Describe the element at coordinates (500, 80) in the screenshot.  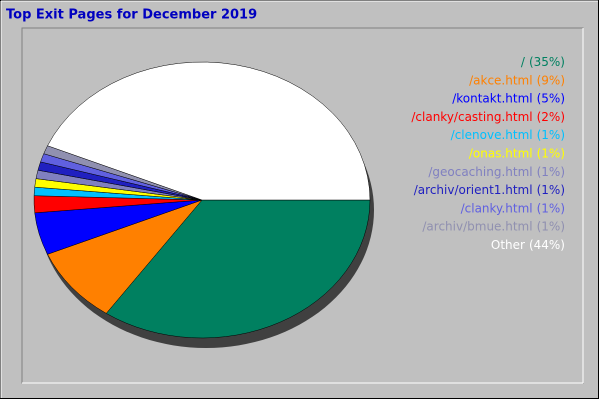
I see `legend-label: /akce.html` at that location.